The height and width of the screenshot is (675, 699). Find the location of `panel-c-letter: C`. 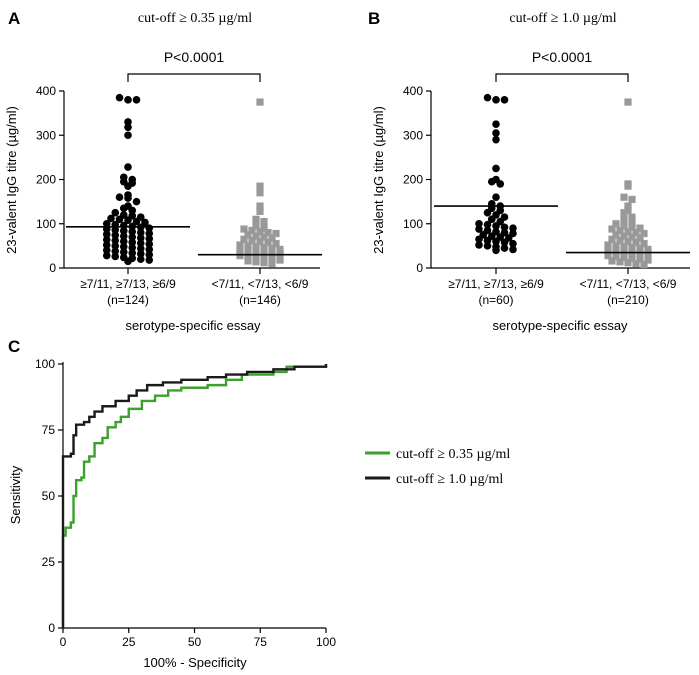

panel-c-letter: C is located at coordinates (14, 346).